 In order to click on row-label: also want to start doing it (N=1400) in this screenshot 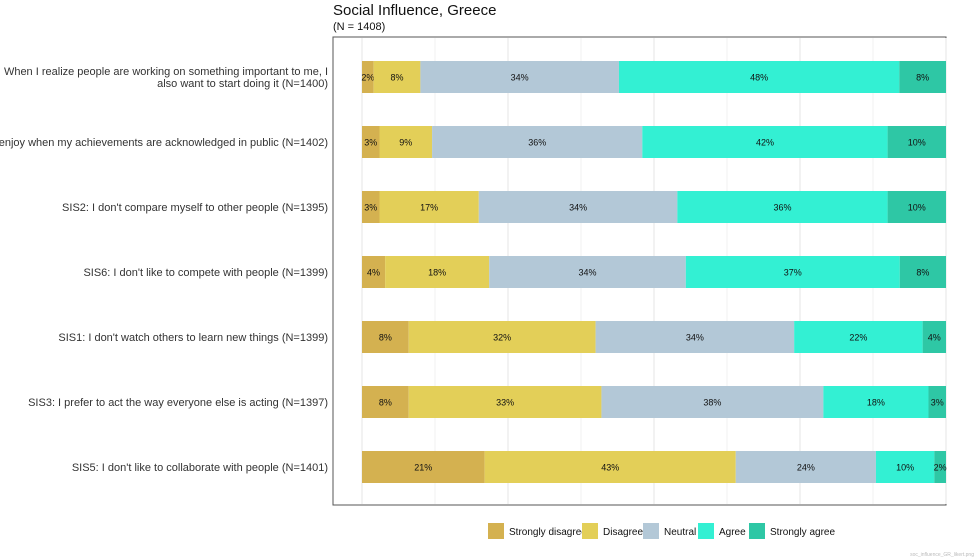, I will do `click(242, 84)`.